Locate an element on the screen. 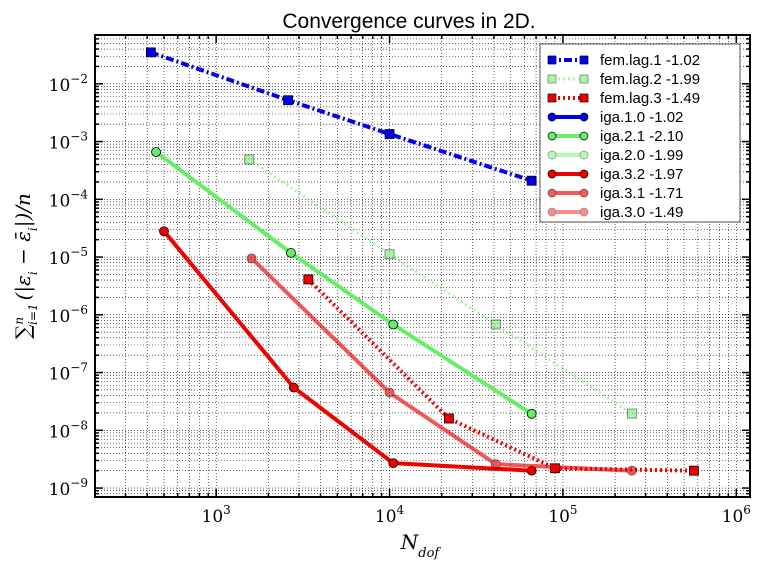 The height and width of the screenshot is (566, 765). x-tick-label: 10⁶ is located at coordinates (736, 515).